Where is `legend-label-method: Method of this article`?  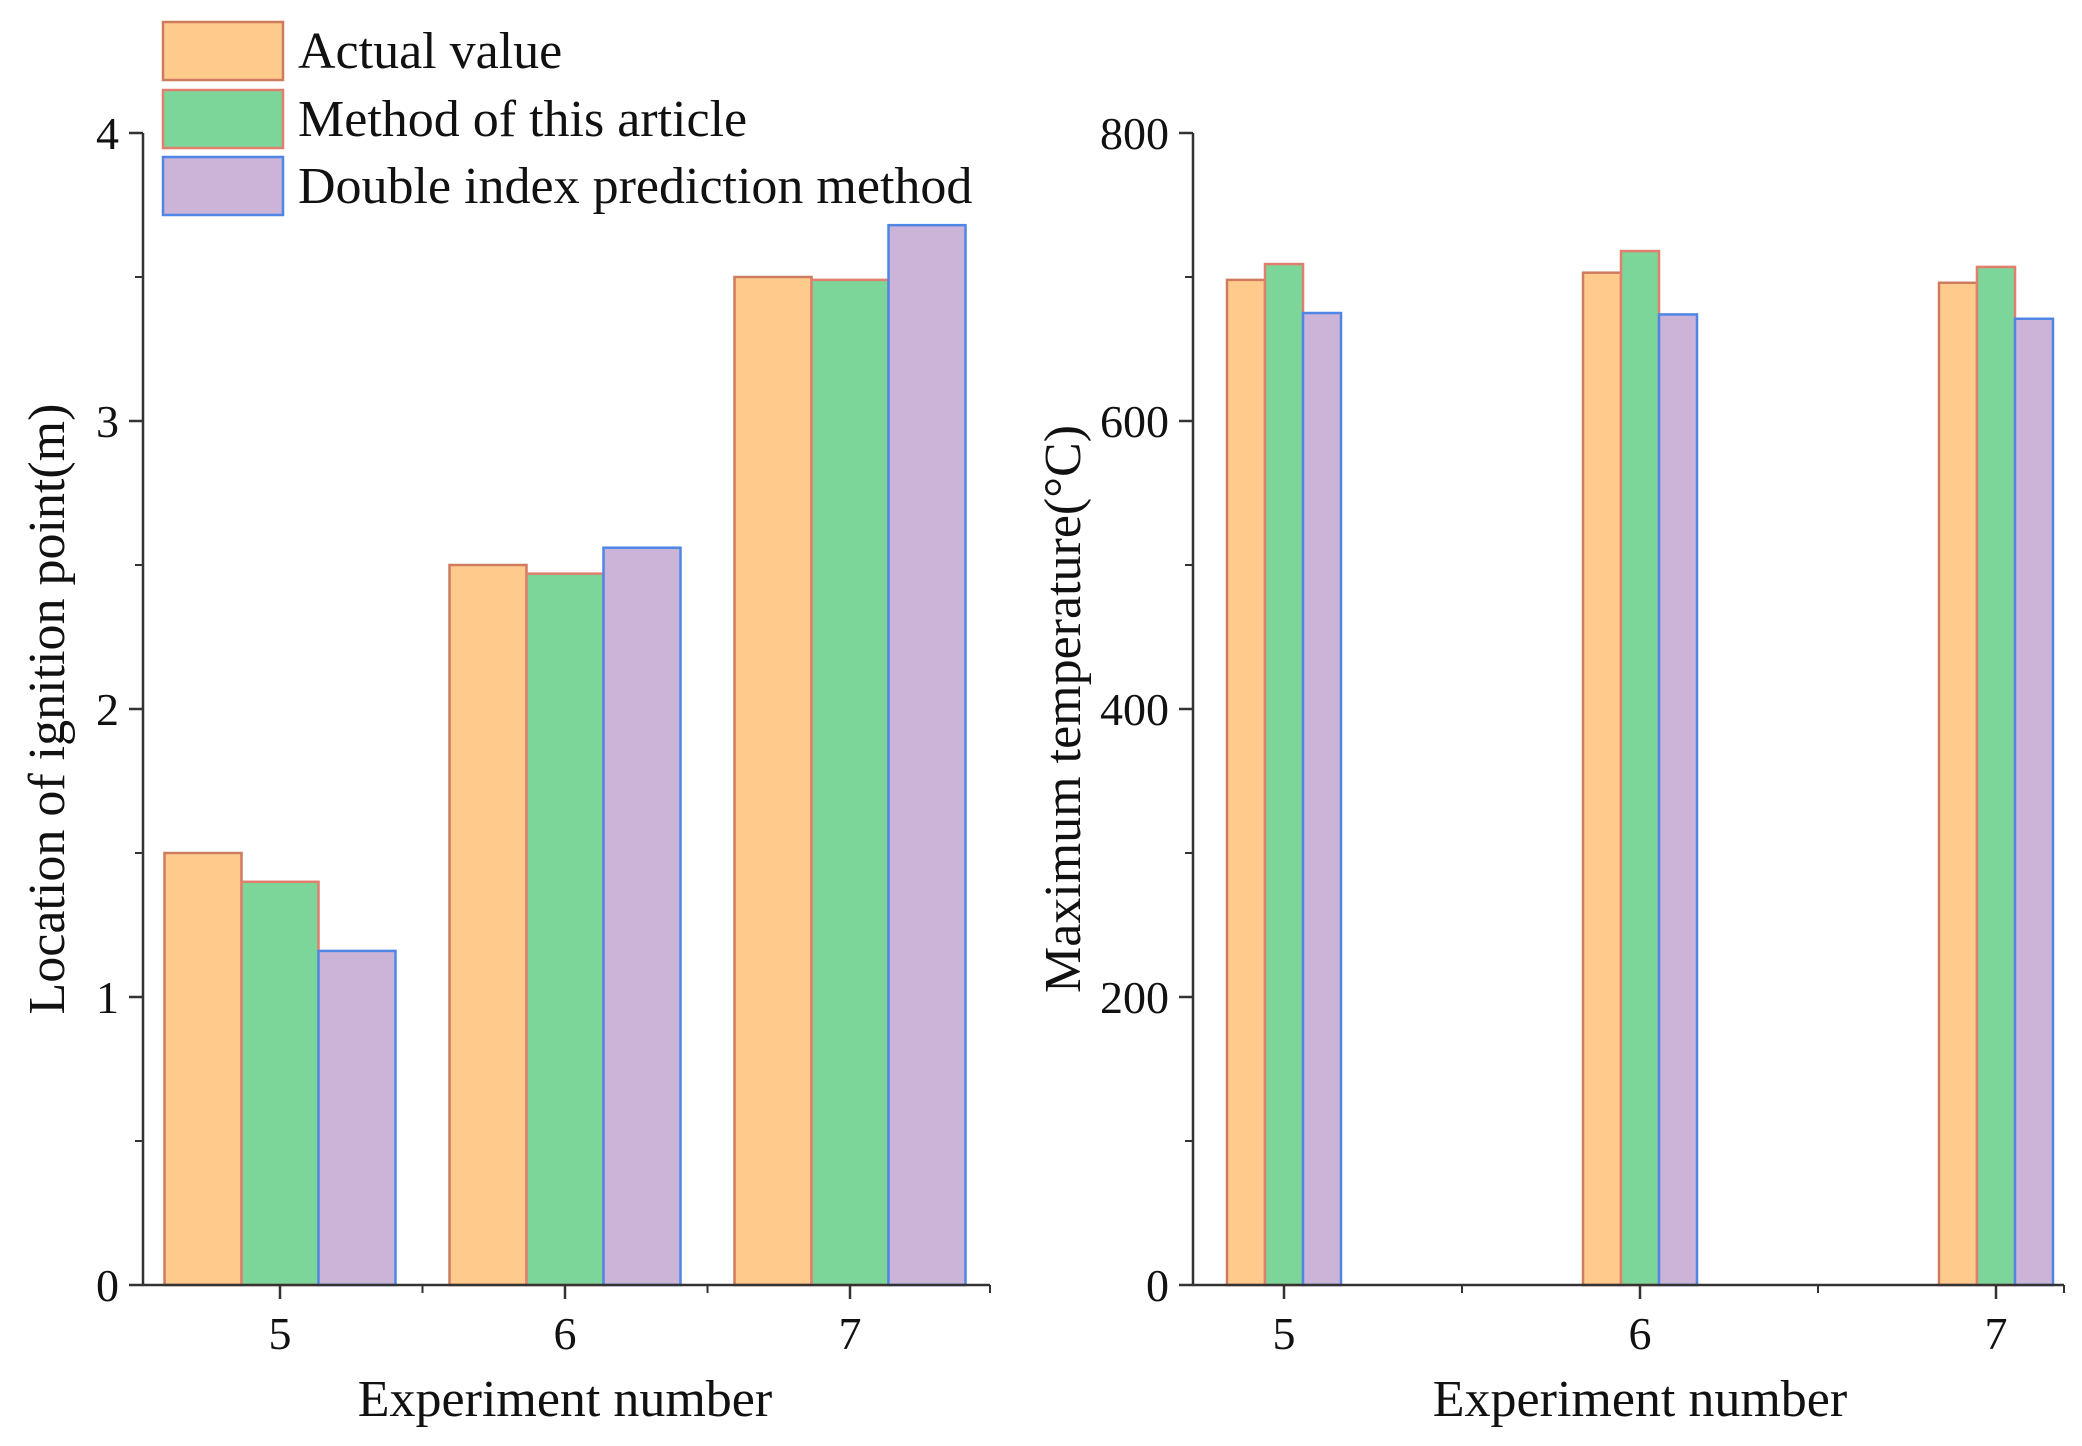
legend-label-method: Method of this article is located at coordinates (522, 119).